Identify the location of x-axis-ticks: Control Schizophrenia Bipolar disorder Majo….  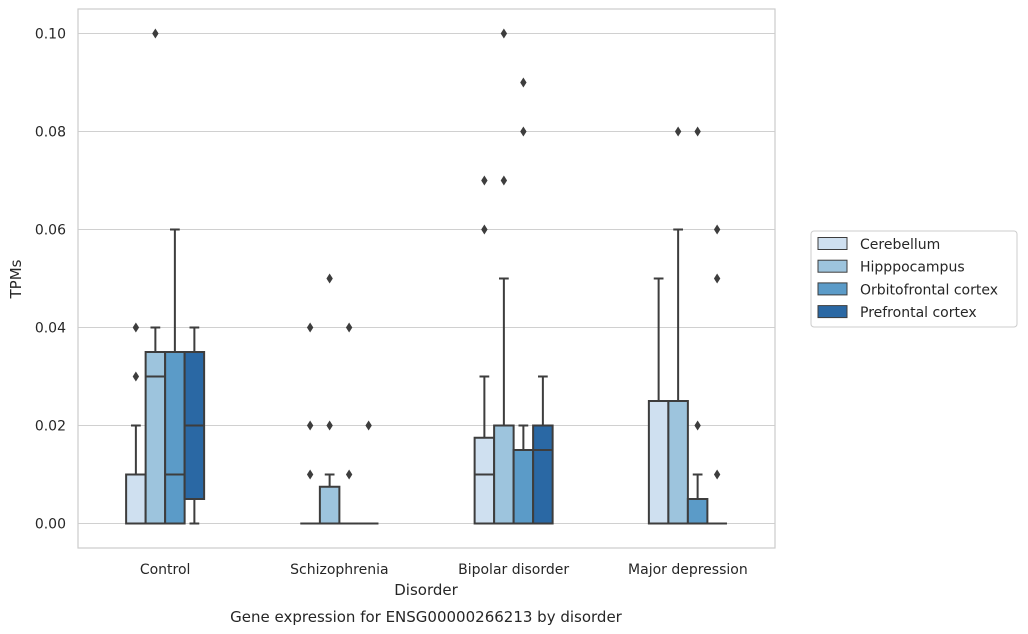
(444, 570).